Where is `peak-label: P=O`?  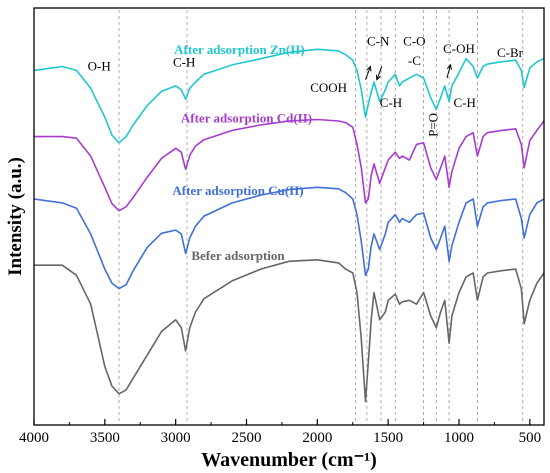 peak-label: P=O is located at coordinates (433, 125).